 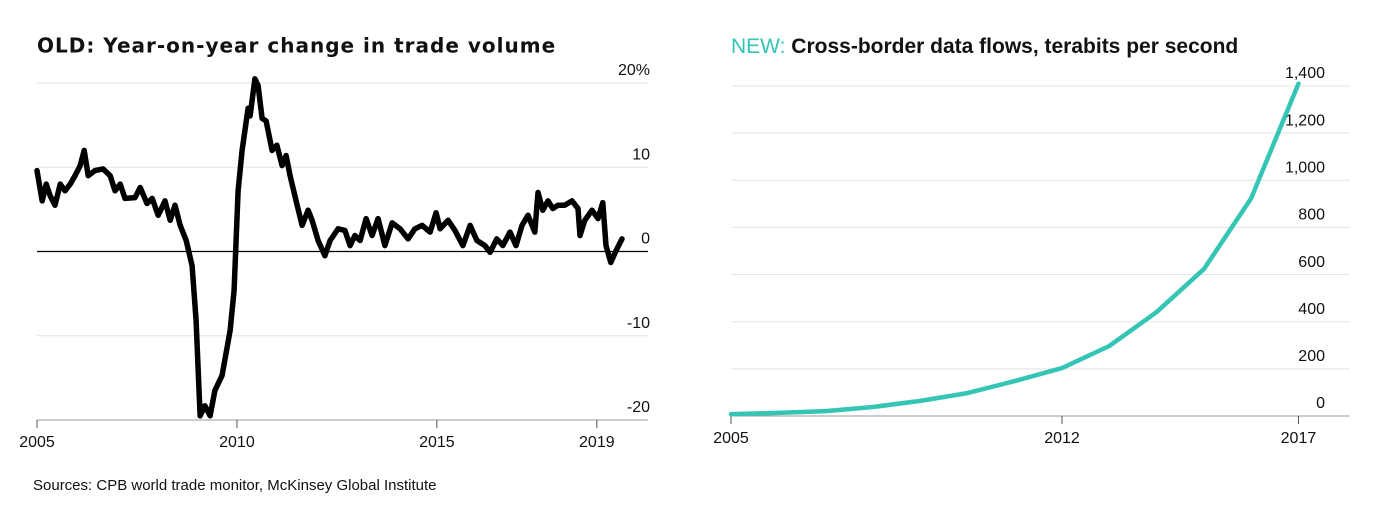 I want to click on title-prefix: NEW:, so click(x=758, y=46).